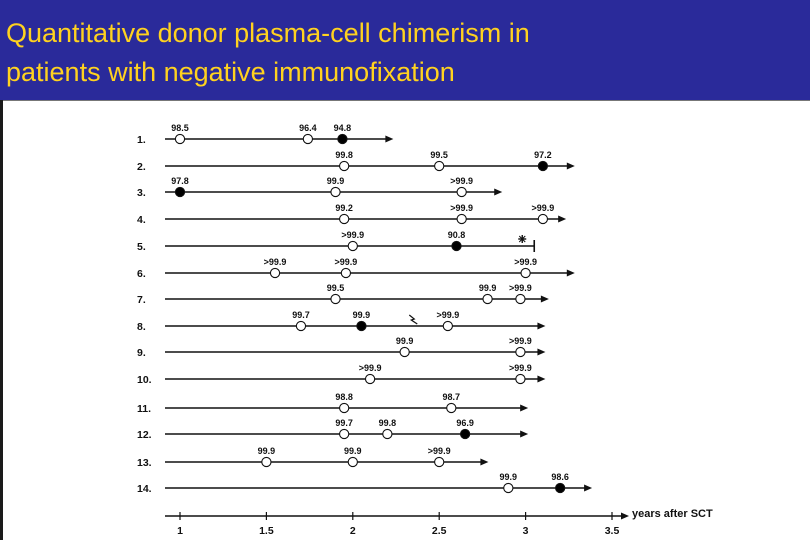 Image resolution: width=810 pixels, height=540 pixels. What do you see at coordinates (625, 516) in the screenshot?
I see `x-axis-arrow-icon` at bounding box center [625, 516].